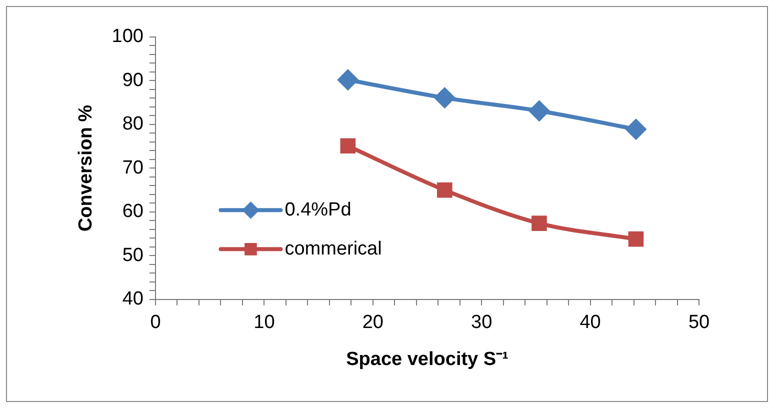  Describe the element at coordinates (133, 299) in the screenshot. I see `y-tick-label: 40` at that location.